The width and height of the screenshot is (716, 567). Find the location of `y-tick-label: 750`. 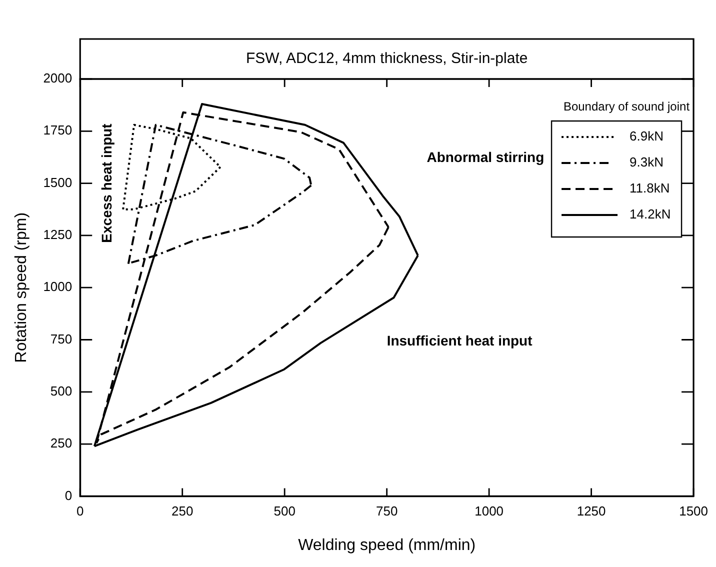

y-tick-label: 750 is located at coordinates (61, 338).